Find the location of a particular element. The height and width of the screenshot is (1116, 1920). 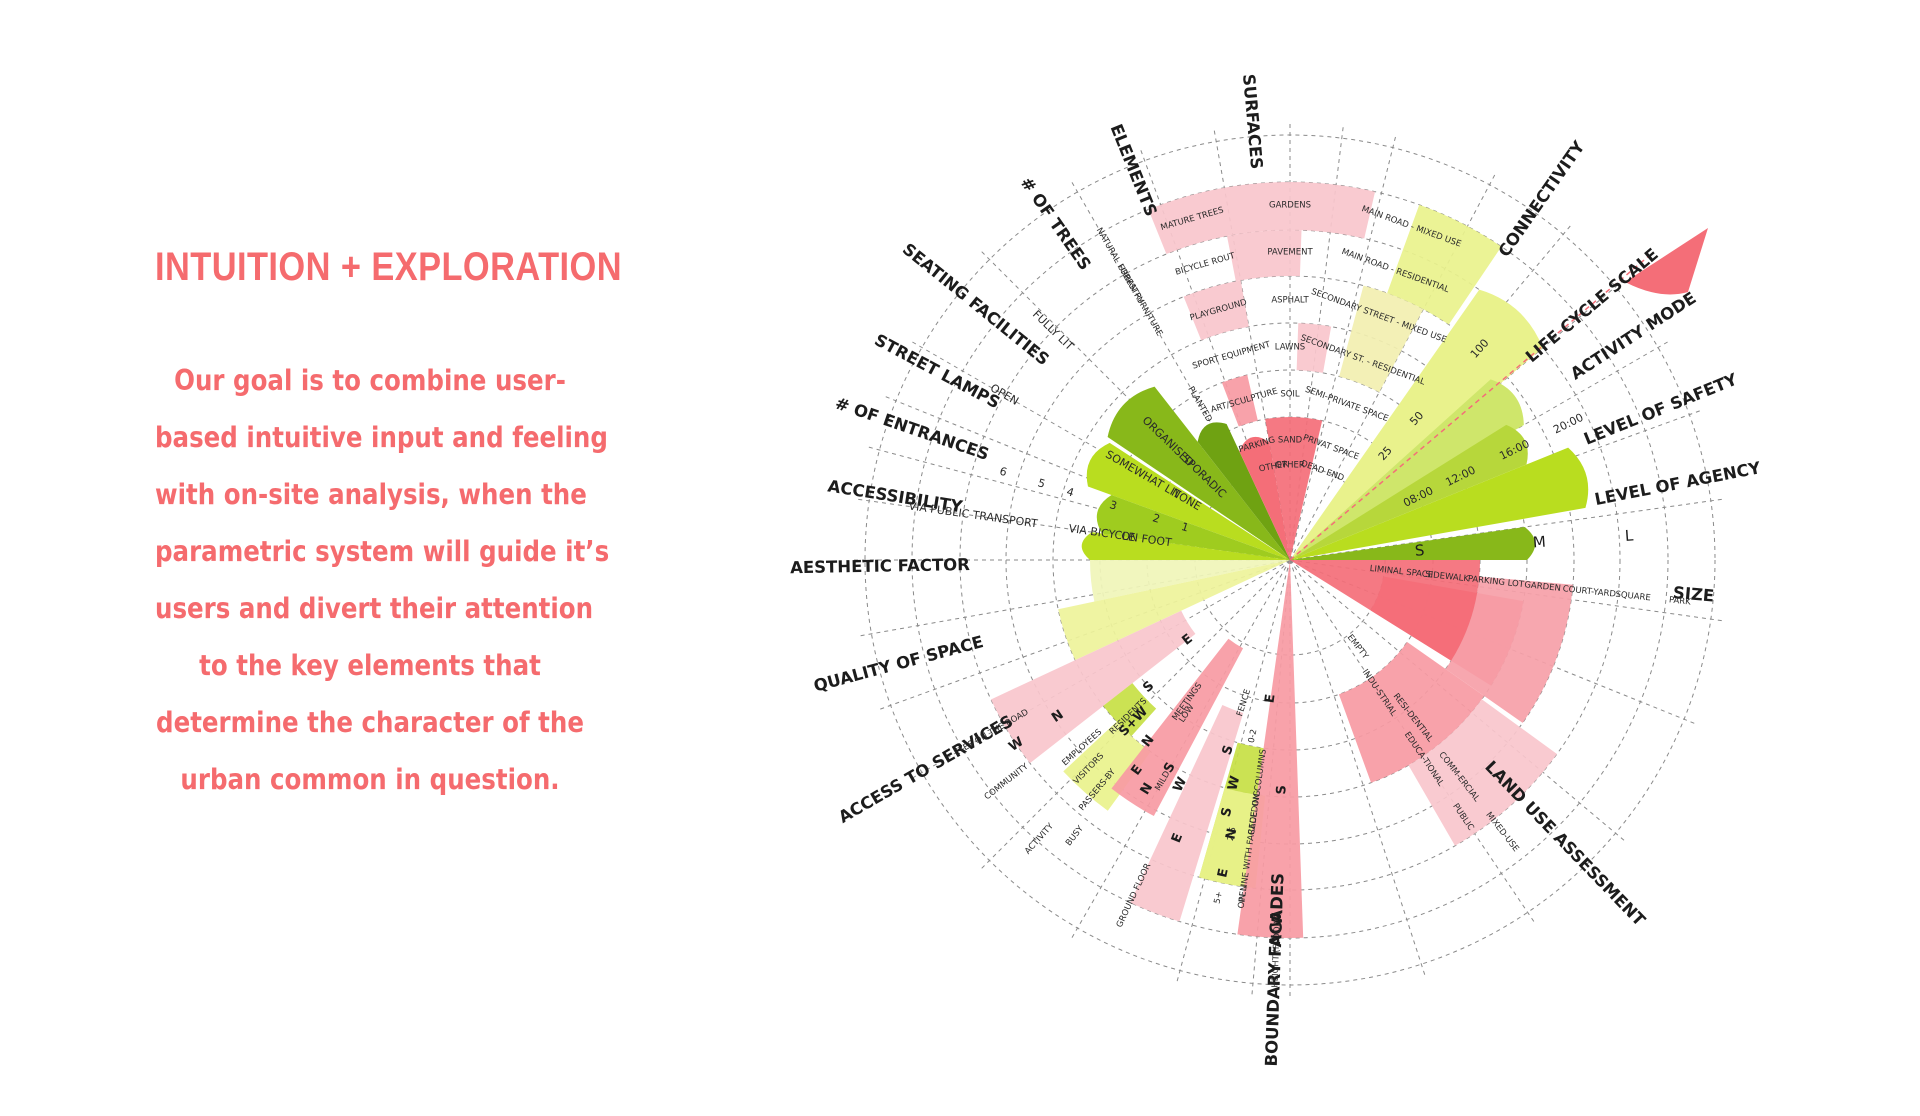

page-title: INTUITION + EXPLORATION is located at coordinates (388, 267).